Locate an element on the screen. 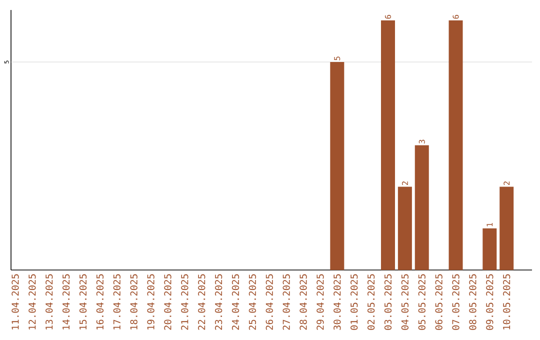  x-tick-label: 10.05.2025 is located at coordinates (506, 302).